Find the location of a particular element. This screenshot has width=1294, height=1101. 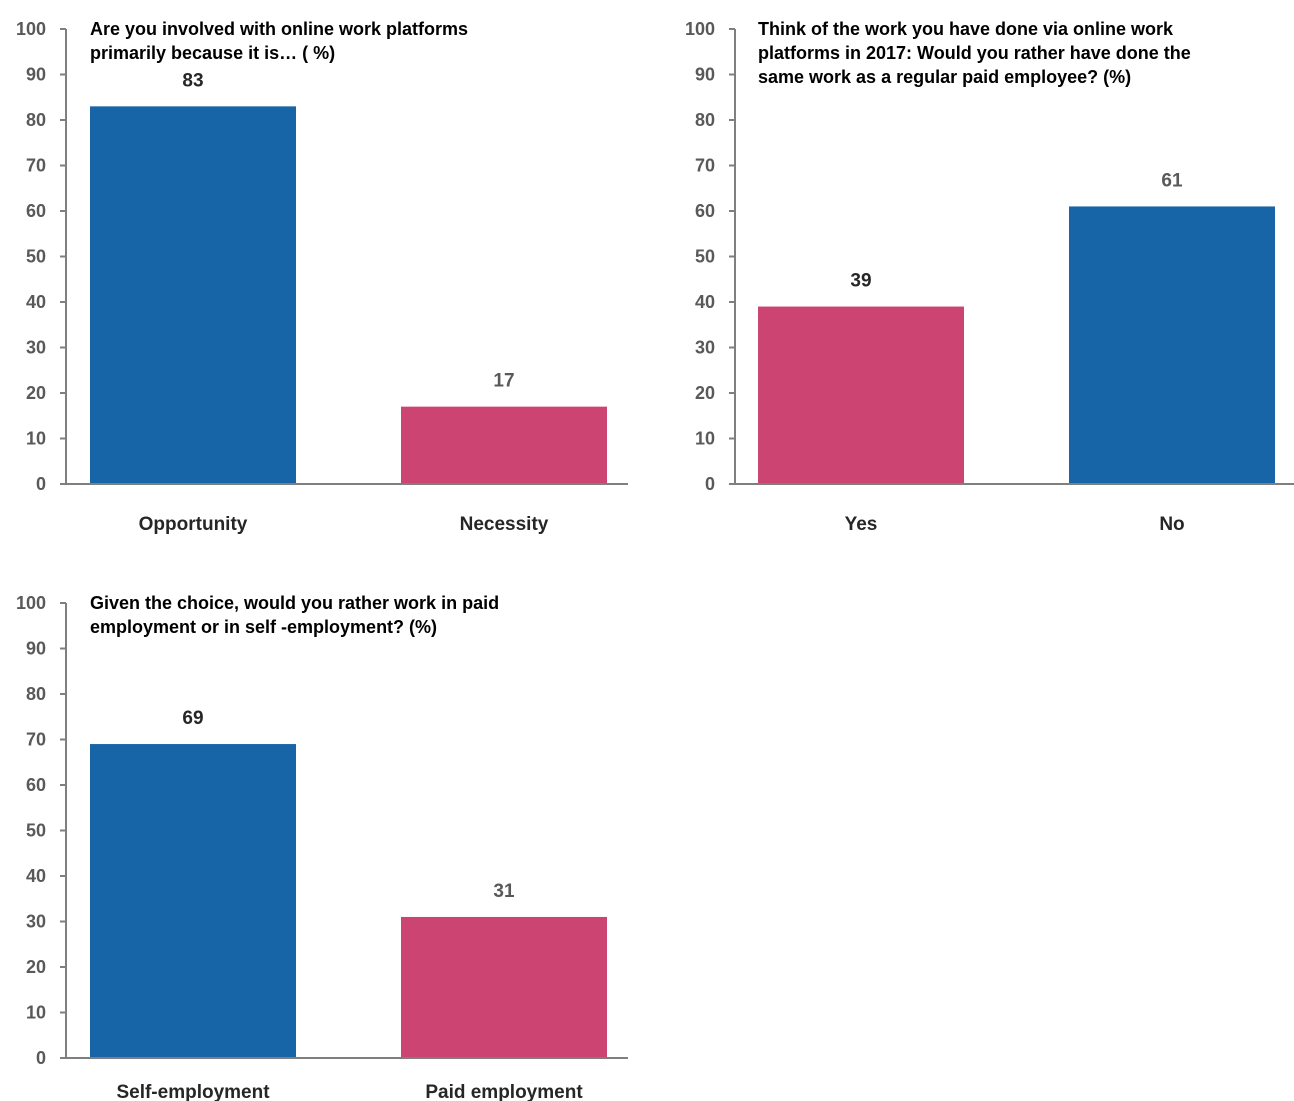

category-label: Self-employment is located at coordinates (193, 1091).